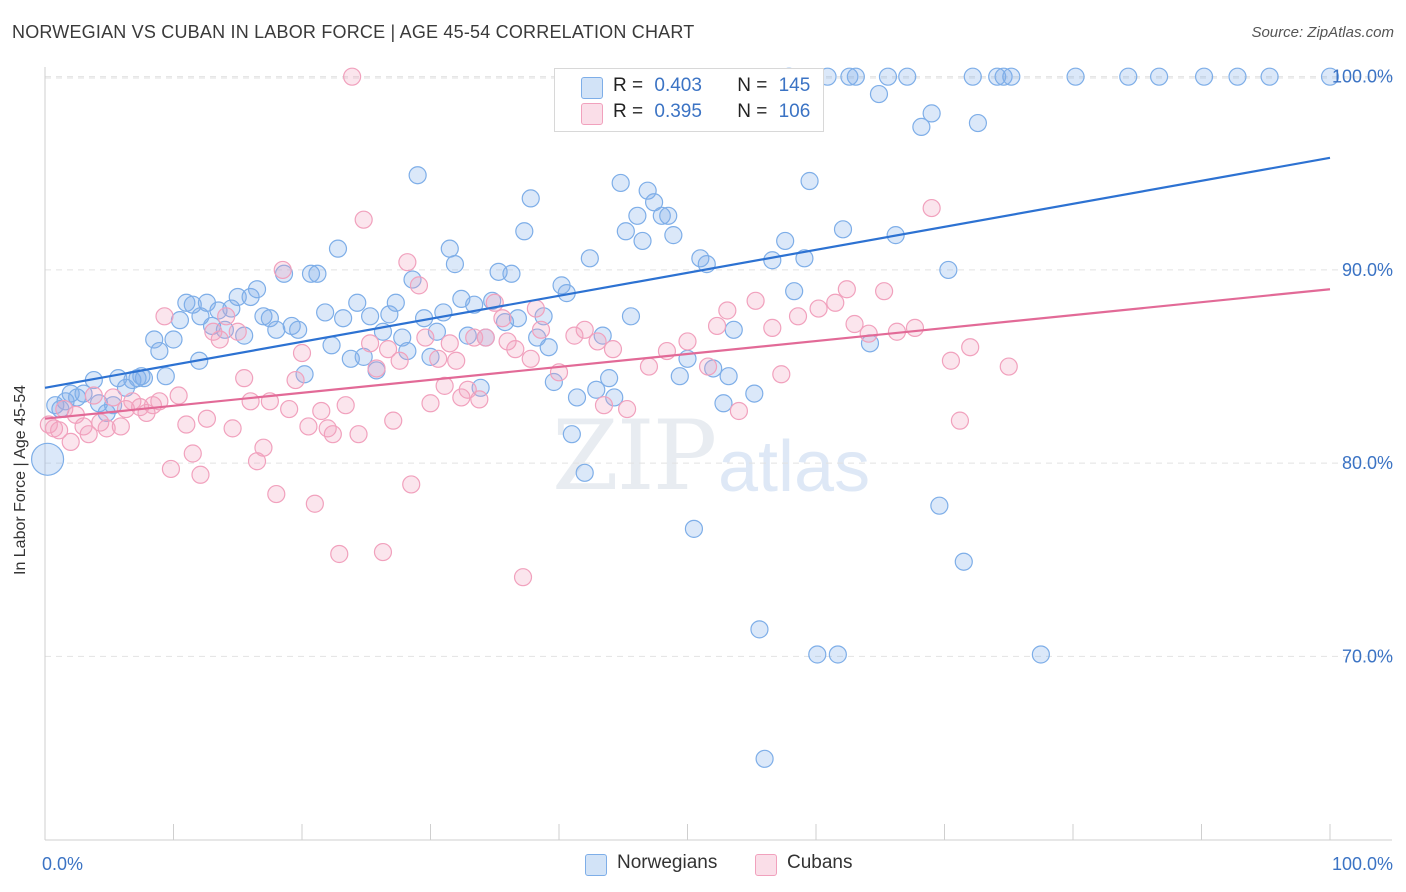 This screenshot has width=1406, height=892. What do you see at coordinates (752, 111) in the screenshot?
I see `legend-n-label: N =` at bounding box center [752, 111].